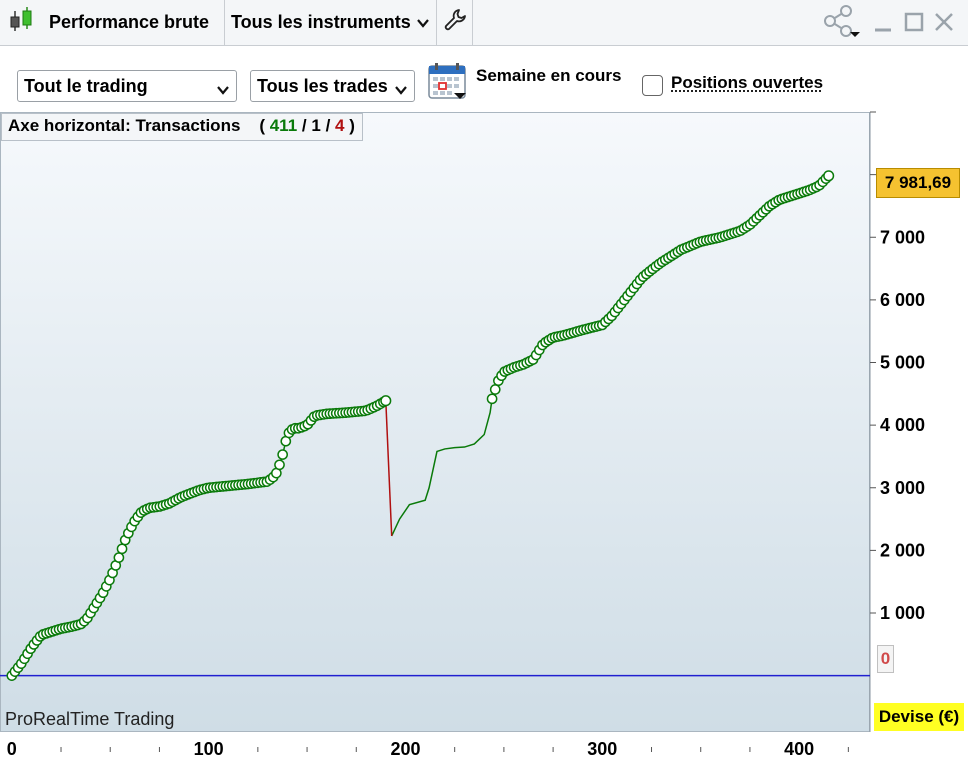  Describe the element at coordinates (321, 22) in the screenshot. I see `instrument-menu-label: Tous les instruments` at that location.